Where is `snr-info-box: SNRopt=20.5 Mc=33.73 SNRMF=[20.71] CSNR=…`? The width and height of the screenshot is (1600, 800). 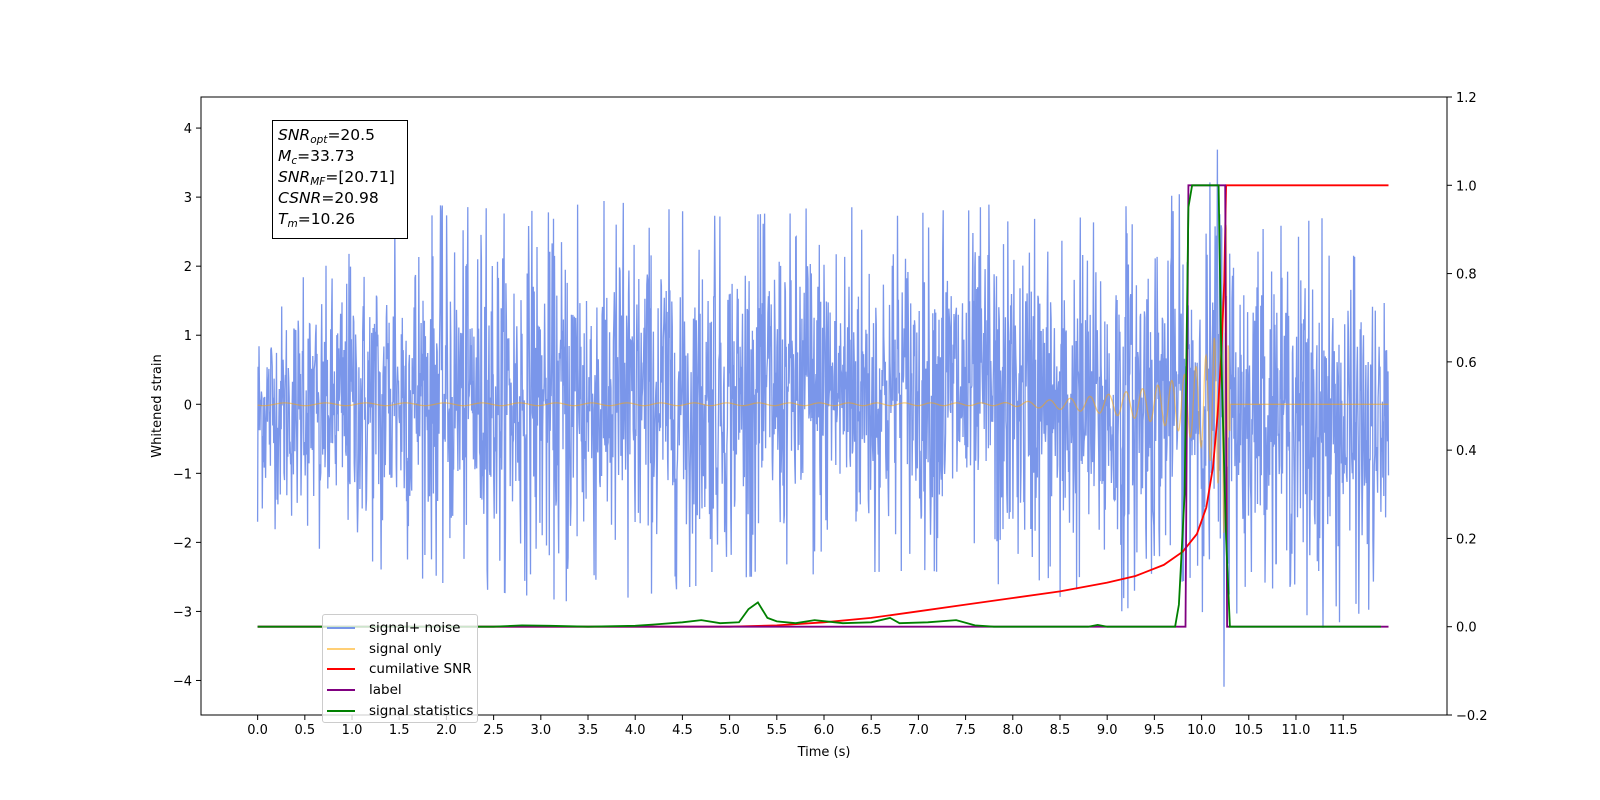 snr-info-box: SNRopt=20.5 Mc=33.73 SNRMF=[20.71] CSNR=… is located at coordinates (340, 179).